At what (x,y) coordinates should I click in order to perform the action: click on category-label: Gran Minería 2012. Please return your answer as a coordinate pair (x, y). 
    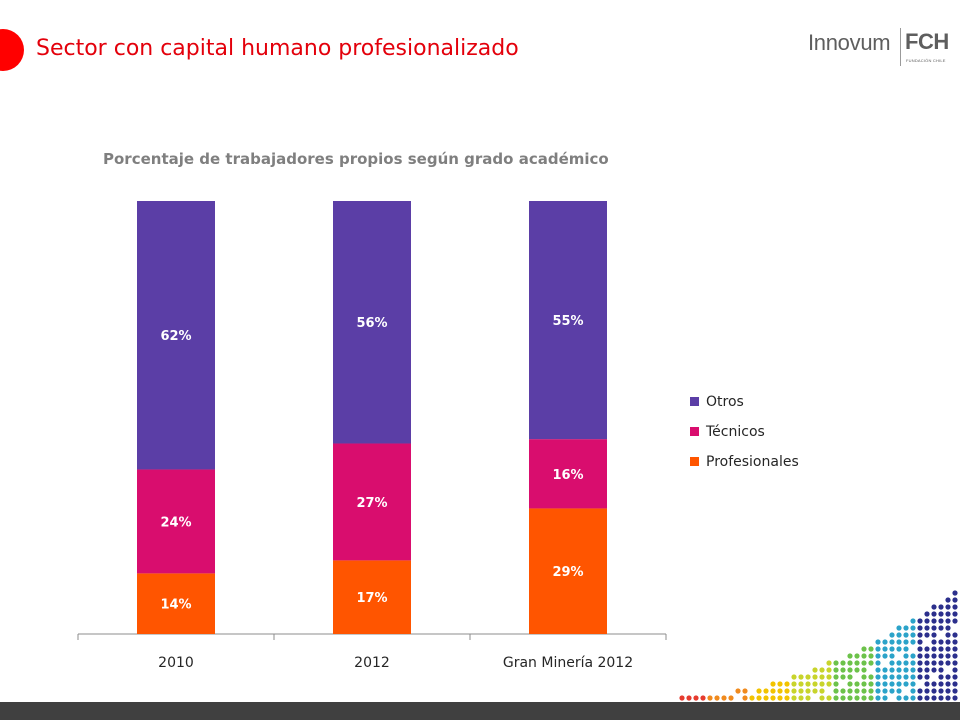
    Looking at the image, I should click on (568, 663).